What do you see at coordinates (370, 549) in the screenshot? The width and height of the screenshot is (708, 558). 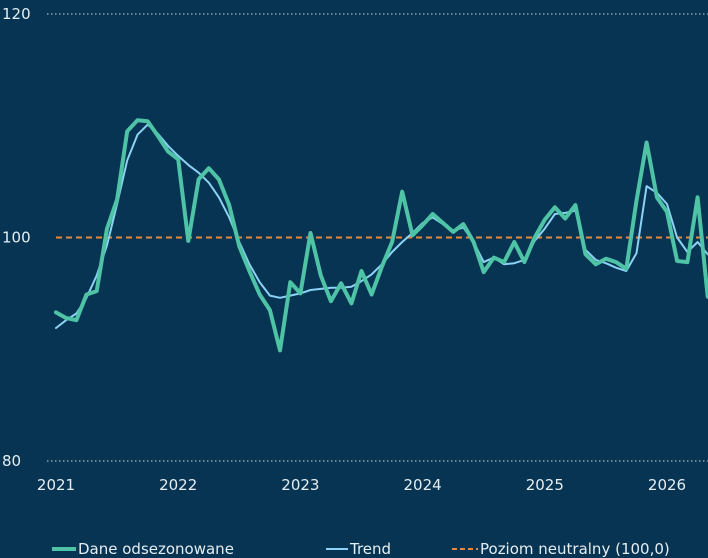 I see `legend-item-trend-label: Trend` at bounding box center [370, 549].